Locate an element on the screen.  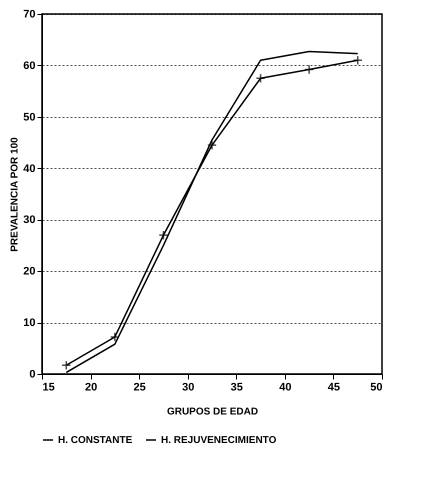
y-axis-title: PREVALENCIA POR 100 is located at coordinates (14, 194).